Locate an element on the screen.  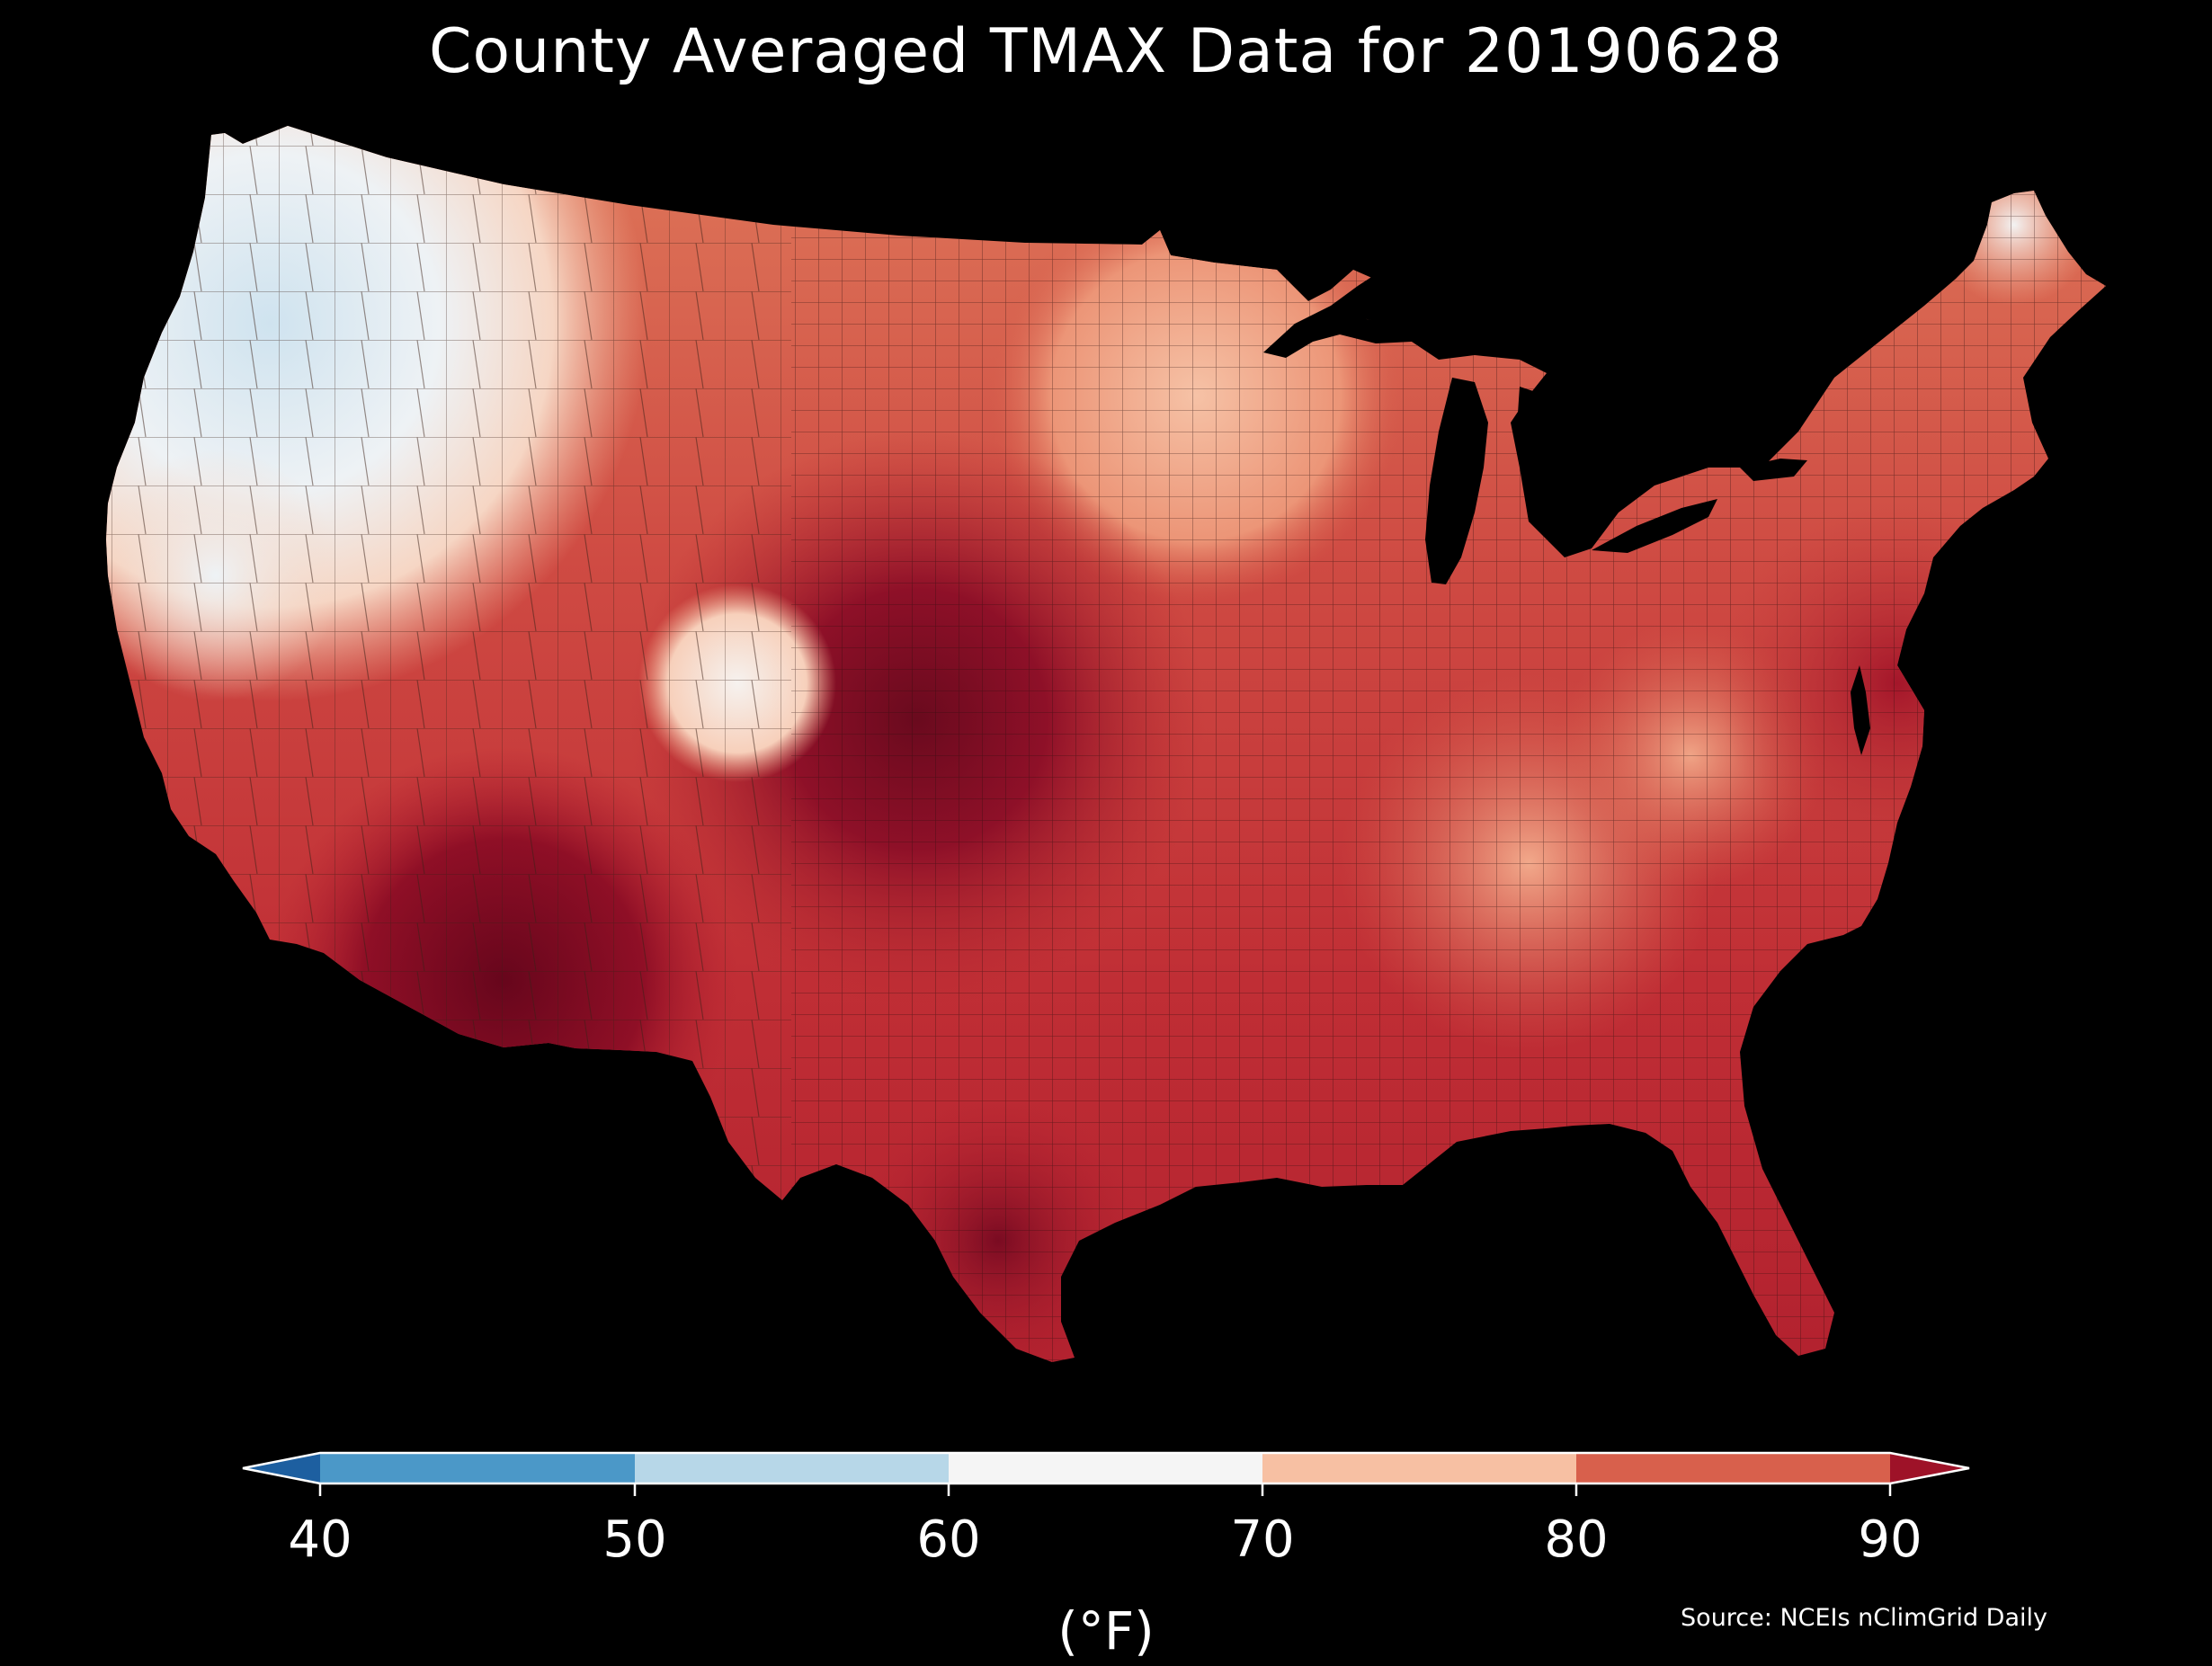
colorbar-tick-label-60: 60 is located at coordinates (948, 1540).